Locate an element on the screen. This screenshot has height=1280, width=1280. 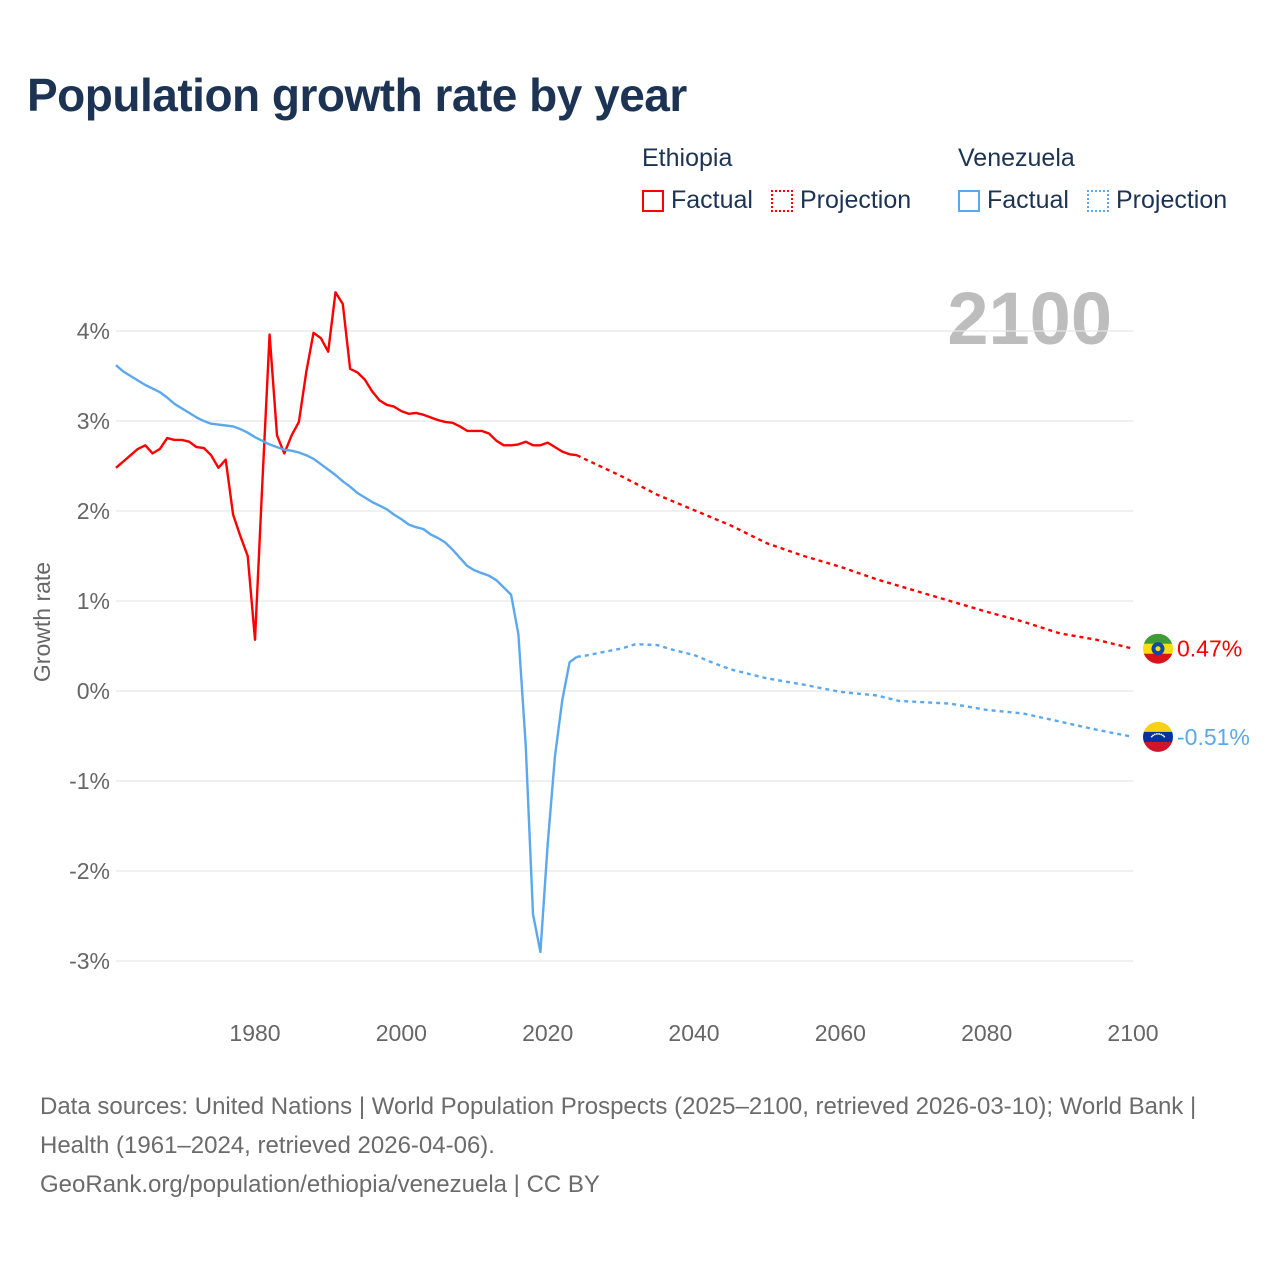
y-axis-label: Growth rate is located at coordinates (42, 622).